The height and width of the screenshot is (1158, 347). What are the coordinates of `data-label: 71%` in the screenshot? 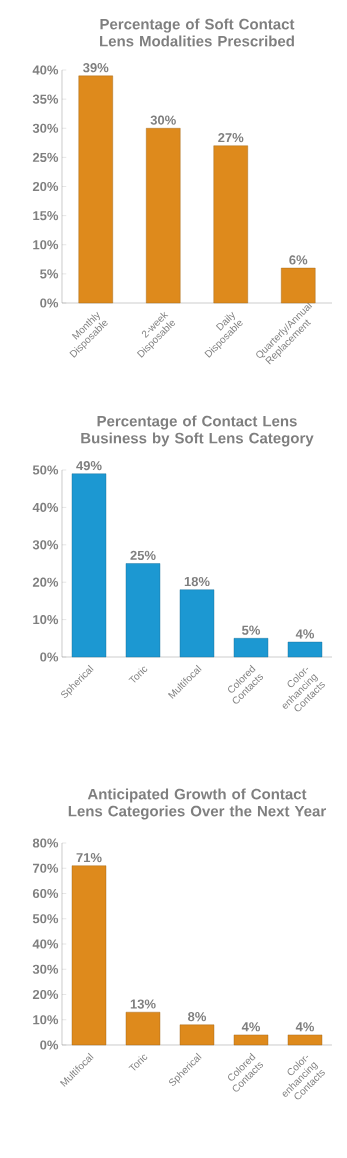 It's located at (89, 858).